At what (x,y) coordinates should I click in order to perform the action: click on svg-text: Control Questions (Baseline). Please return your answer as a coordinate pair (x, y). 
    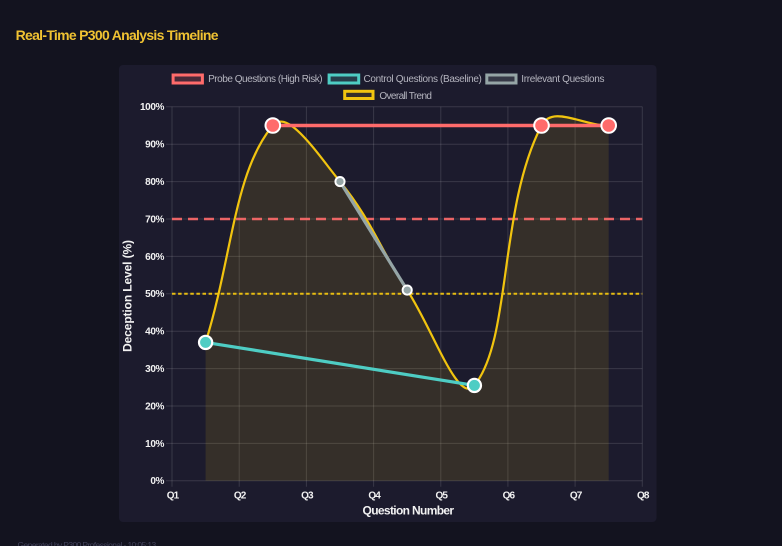
    Looking at the image, I should click on (423, 79).